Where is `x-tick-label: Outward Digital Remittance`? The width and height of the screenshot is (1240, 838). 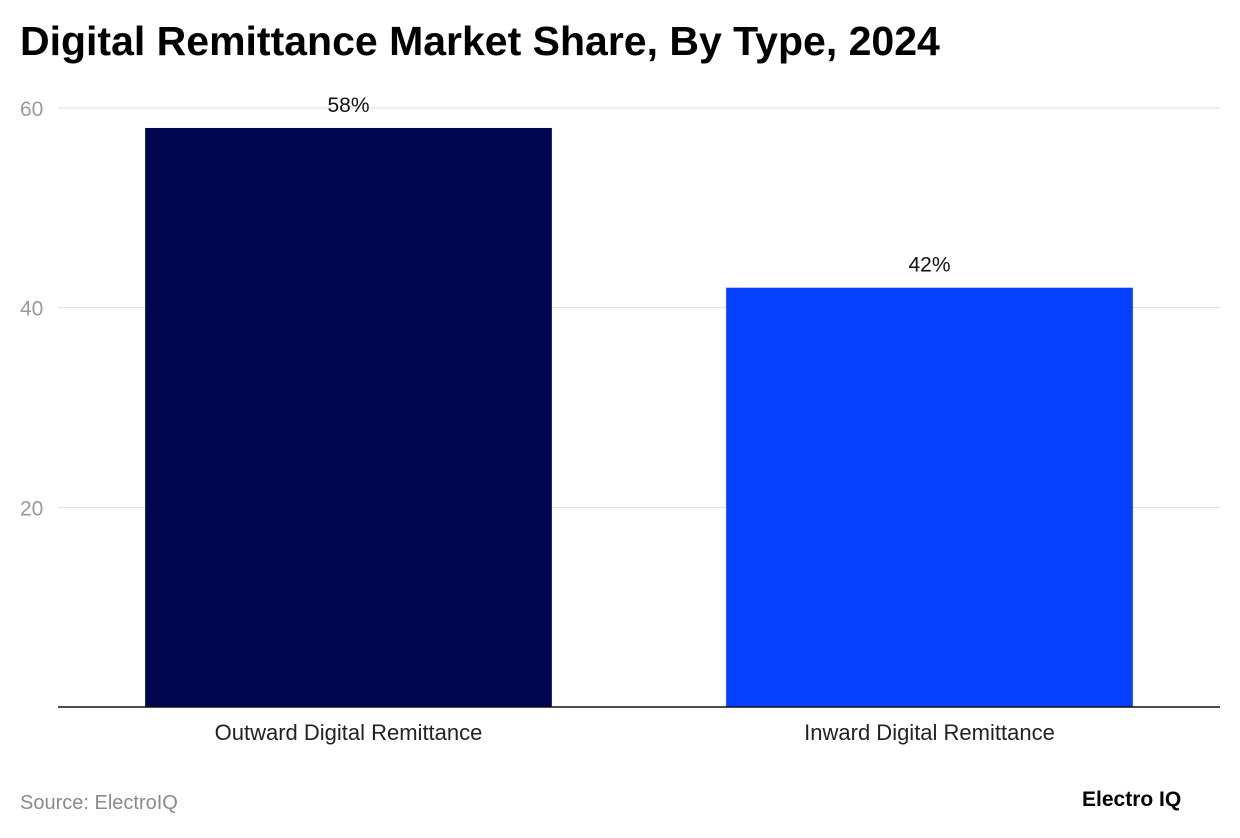 x-tick-label: Outward Digital Remittance is located at coordinates (349, 732).